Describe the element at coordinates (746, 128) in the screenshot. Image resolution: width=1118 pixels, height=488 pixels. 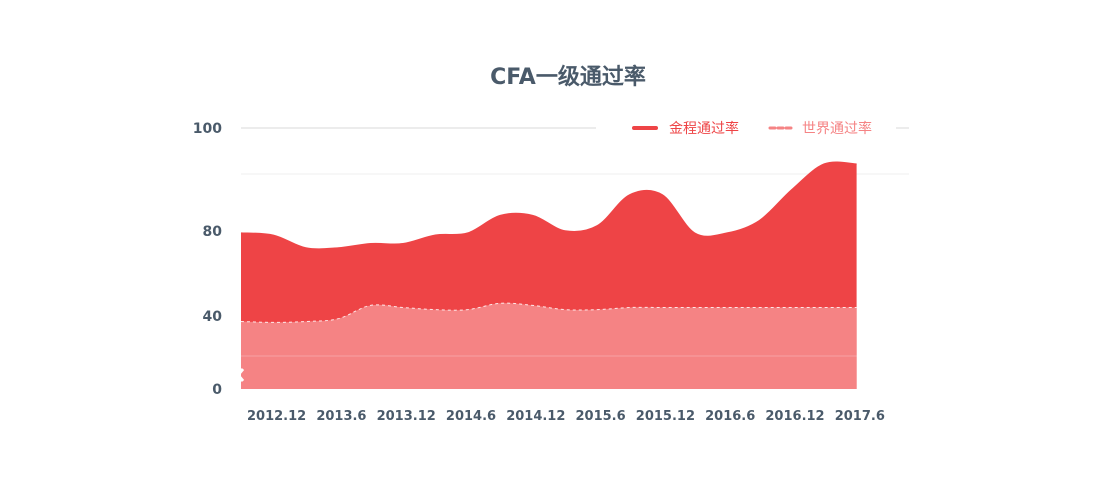
I see `legend: 金程通过率 世界通过率` at that location.